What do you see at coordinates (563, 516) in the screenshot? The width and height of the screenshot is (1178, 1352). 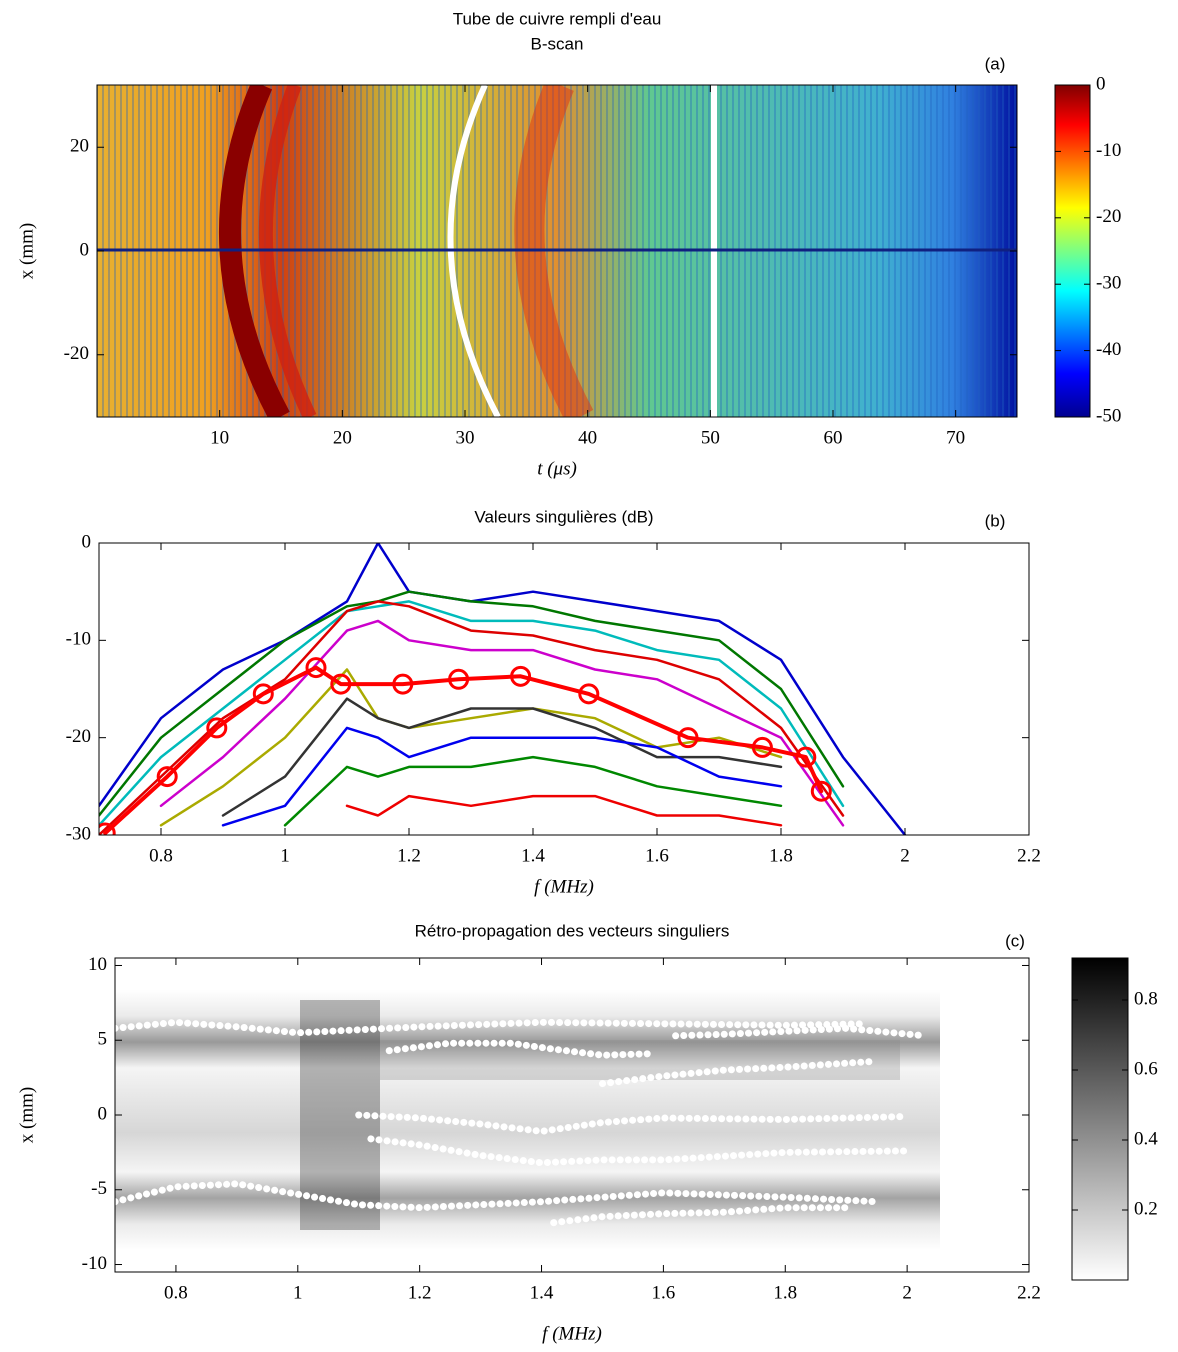 I see `chart-title: Valeurs singulières (dB)` at bounding box center [563, 516].